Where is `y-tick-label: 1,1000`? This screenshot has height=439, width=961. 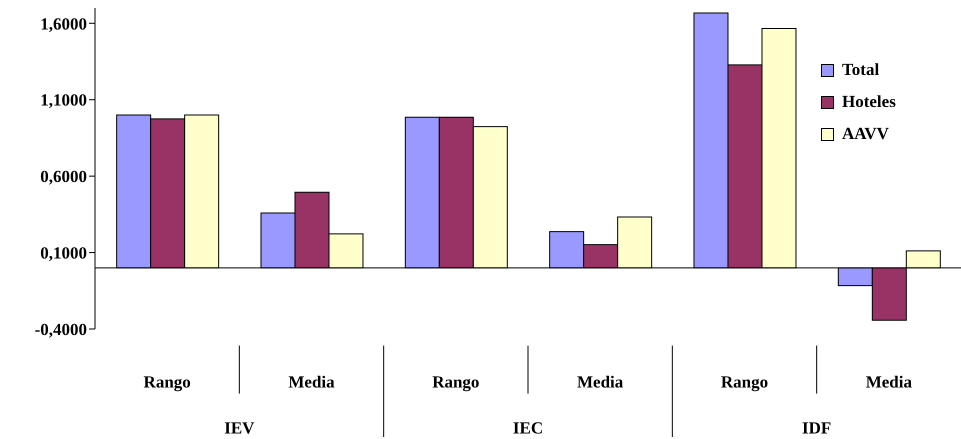
y-tick-label: 1,1000 is located at coordinates (63, 100).